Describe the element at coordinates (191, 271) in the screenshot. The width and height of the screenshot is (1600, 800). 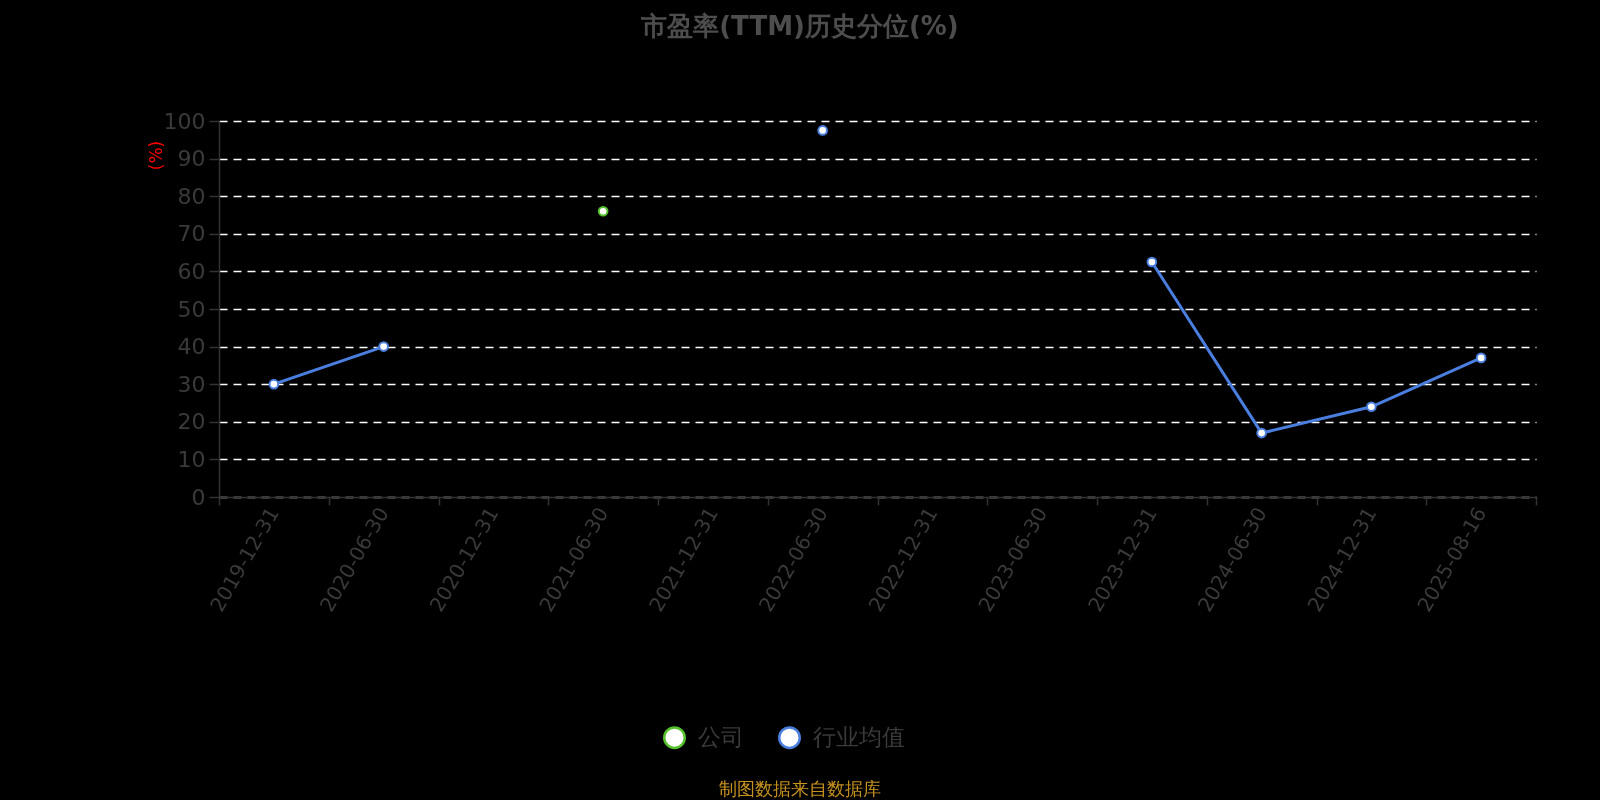
I see `y-tick-label: 60` at that location.